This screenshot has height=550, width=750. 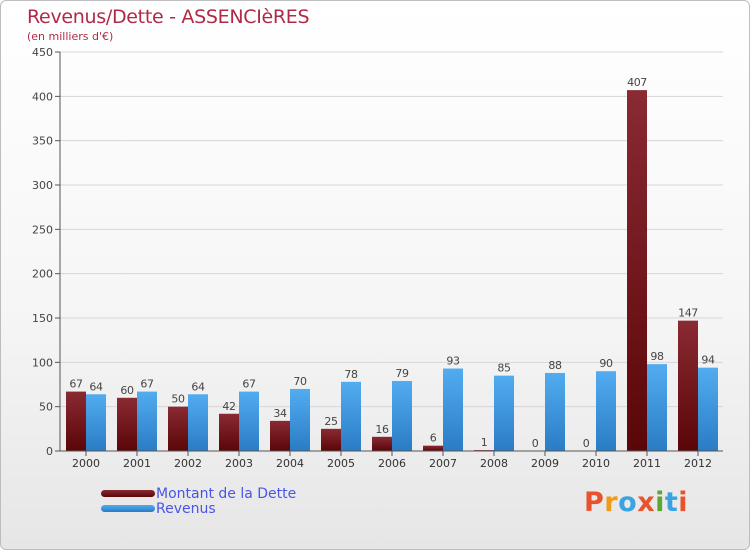 What do you see at coordinates (484, 442) in the screenshot?
I see `data-label-debt-2008: 1` at bounding box center [484, 442].